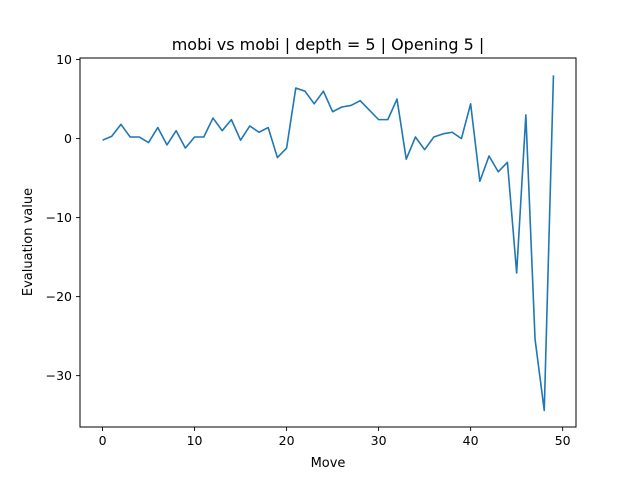 The height and width of the screenshot is (480, 640). Describe the element at coordinates (28, 242) in the screenshot. I see `y-axis-label: Evaluation value` at that location.